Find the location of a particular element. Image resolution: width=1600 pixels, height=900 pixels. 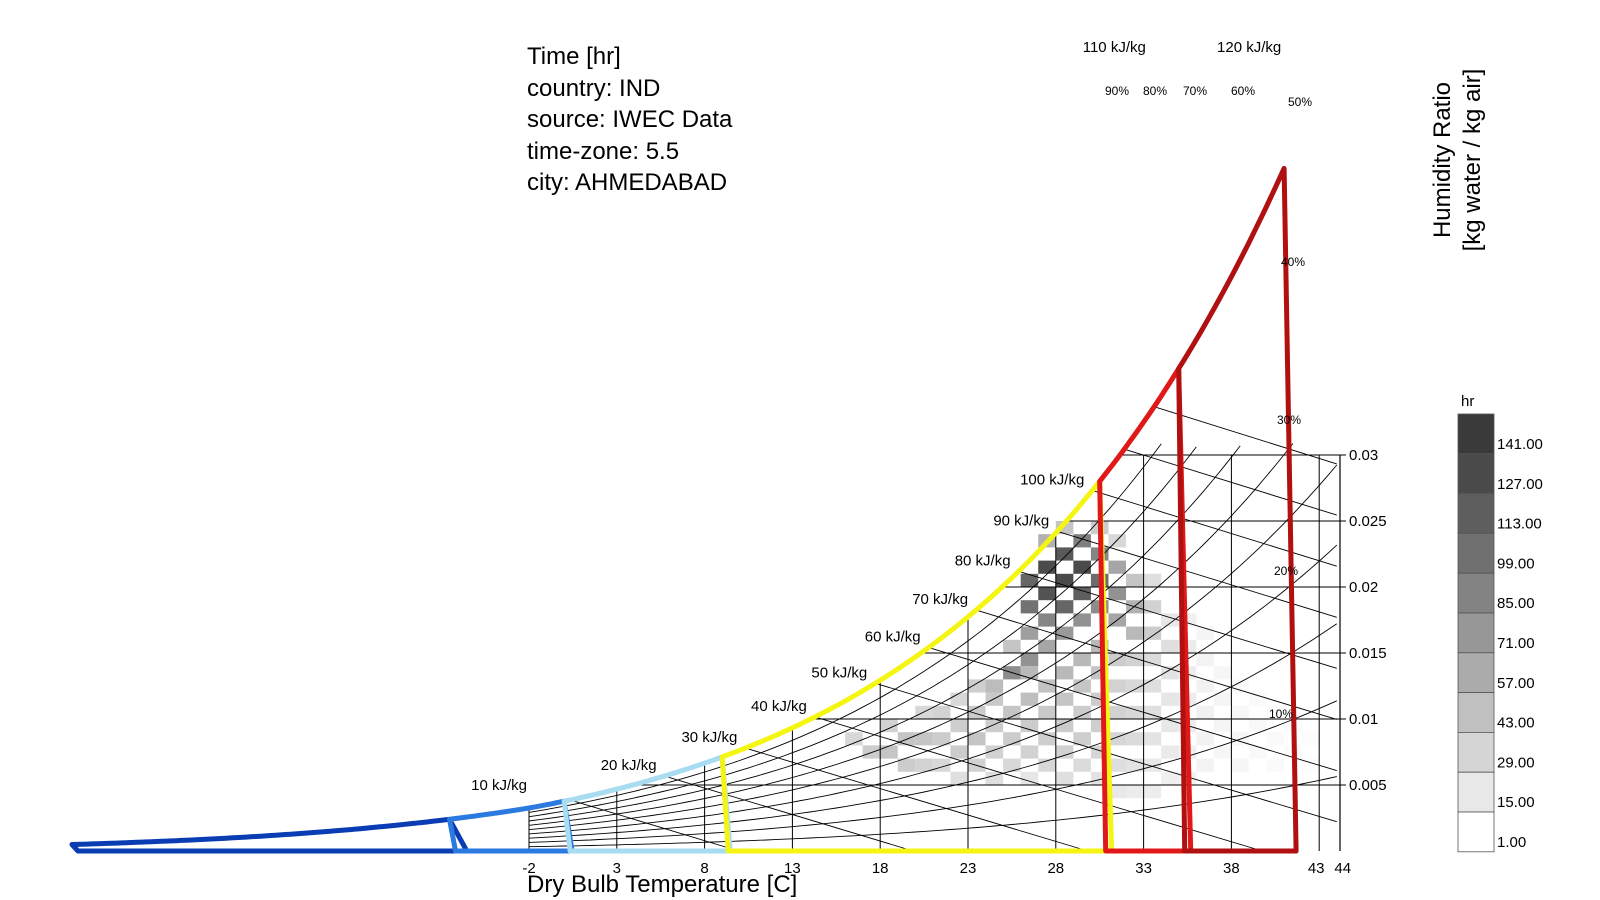

info-line-time: Time [hr] is located at coordinates (574, 56).